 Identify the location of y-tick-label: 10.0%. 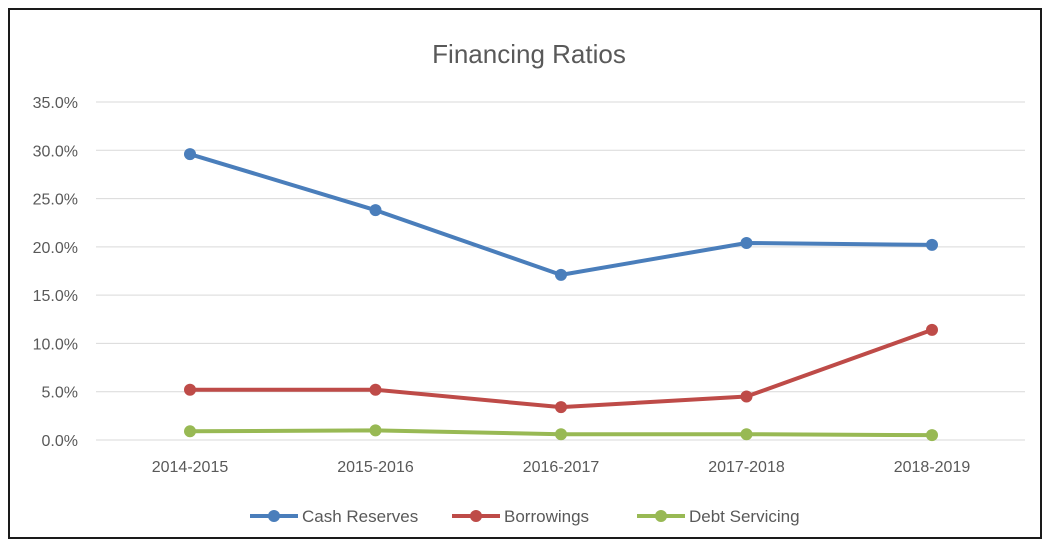
(55, 344).